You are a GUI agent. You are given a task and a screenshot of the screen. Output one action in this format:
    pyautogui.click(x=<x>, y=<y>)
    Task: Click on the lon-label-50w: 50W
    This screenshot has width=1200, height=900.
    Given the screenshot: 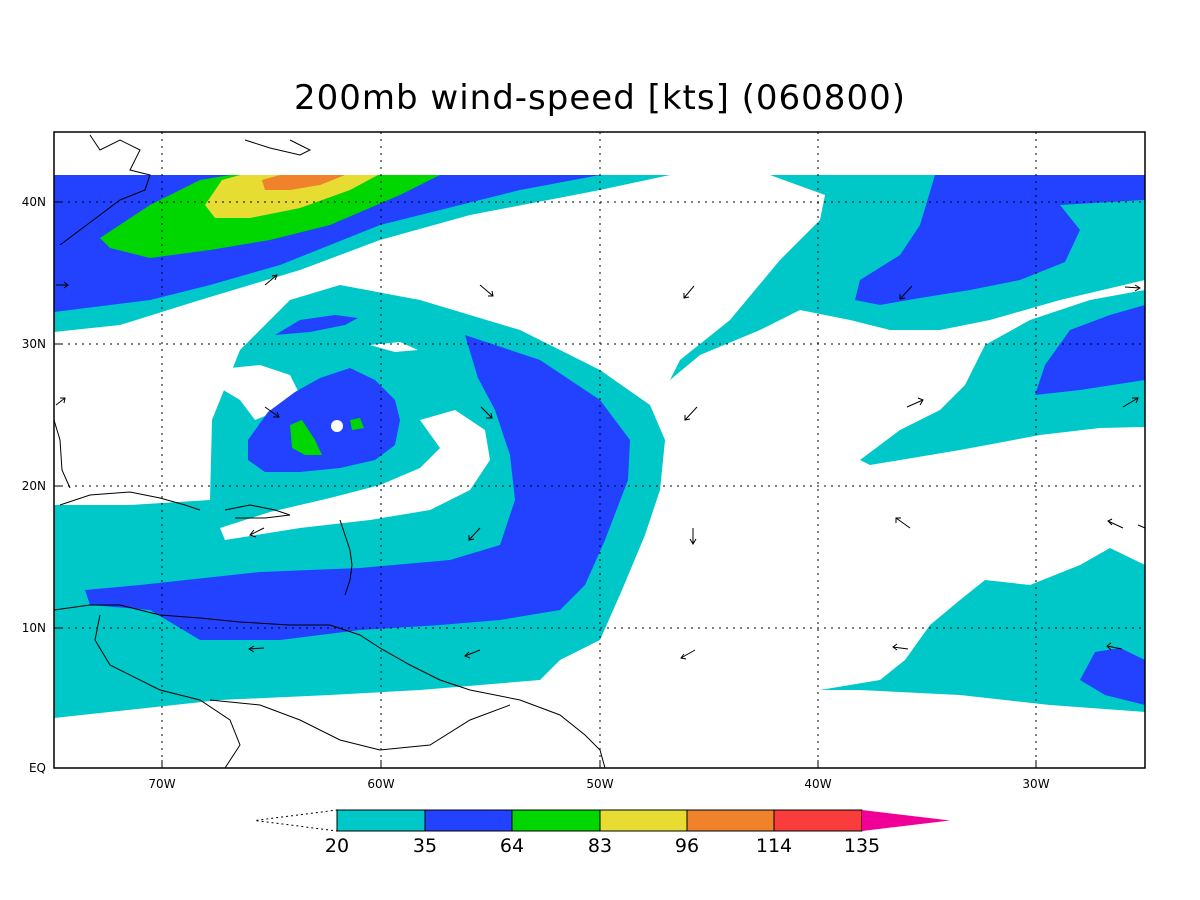 What is the action you would take?
    pyautogui.click(x=599, y=784)
    